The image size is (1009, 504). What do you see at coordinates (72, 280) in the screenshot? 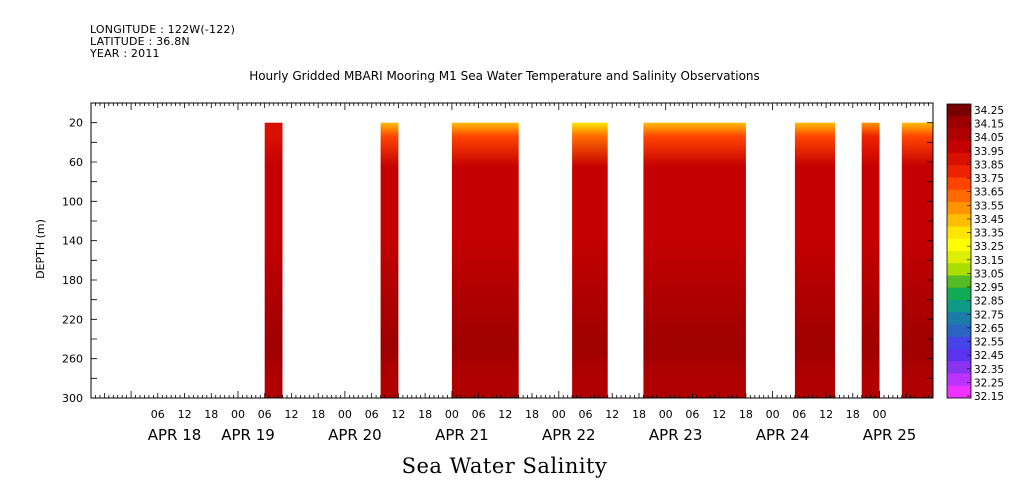
I see `y-tick-label: 180` at bounding box center [72, 280].